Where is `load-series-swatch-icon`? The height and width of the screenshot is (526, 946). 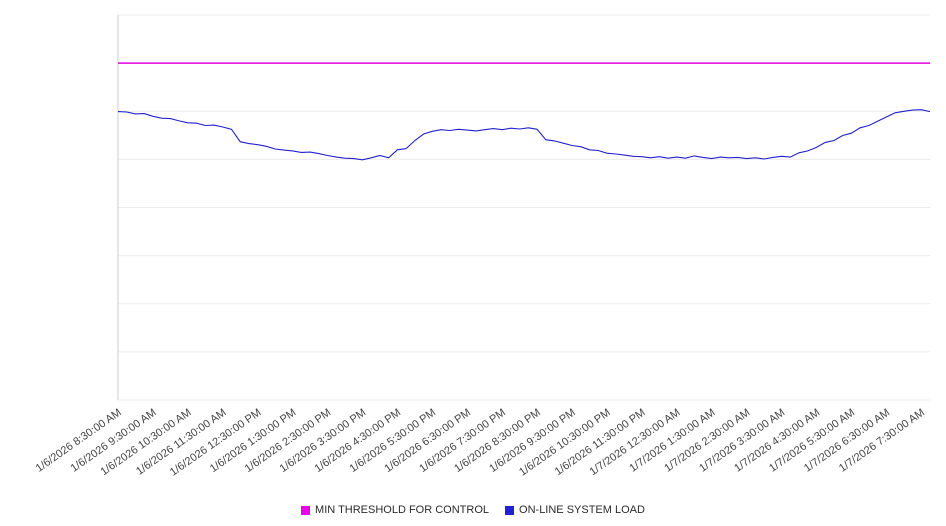
load-series-swatch-icon is located at coordinates (510, 510).